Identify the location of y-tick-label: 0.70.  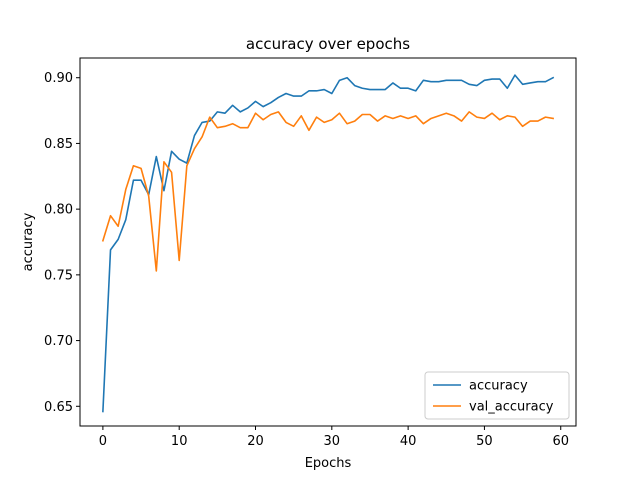
(58, 341).